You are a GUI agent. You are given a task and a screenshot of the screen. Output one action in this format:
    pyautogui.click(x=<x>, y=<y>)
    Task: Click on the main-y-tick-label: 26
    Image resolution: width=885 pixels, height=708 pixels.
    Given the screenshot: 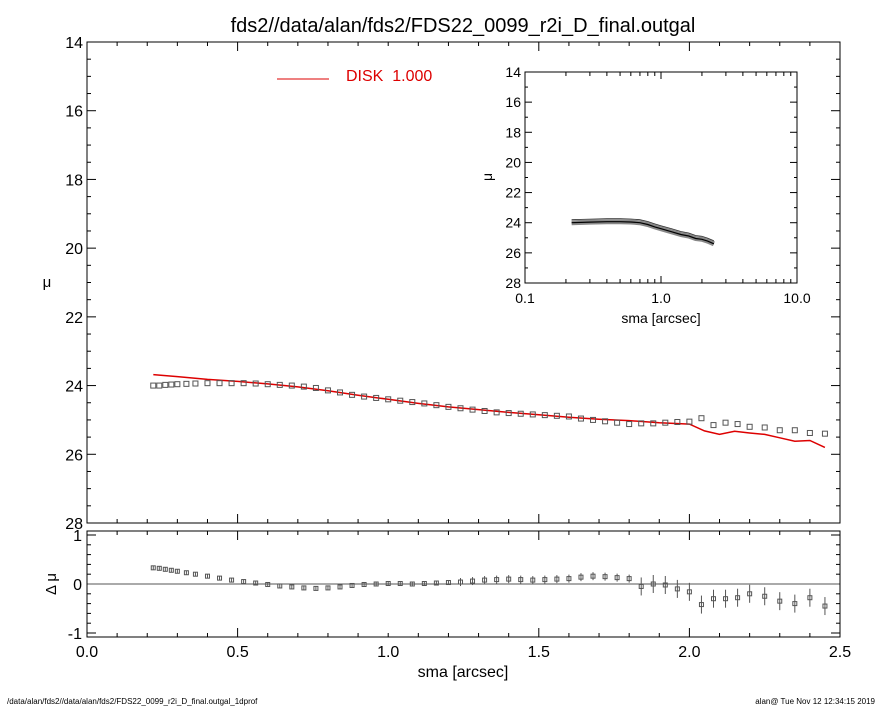 What is the action you would take?
    pyautogui.click(x=74, y=455)
    